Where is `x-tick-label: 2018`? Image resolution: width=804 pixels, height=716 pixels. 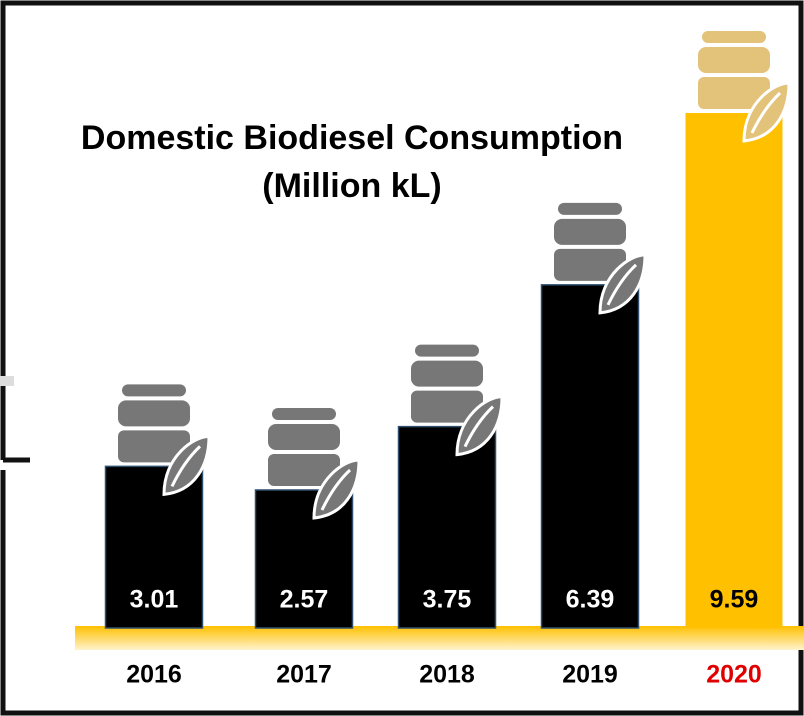 x-tick-label: 2018 is located at coordinates (447, 675).